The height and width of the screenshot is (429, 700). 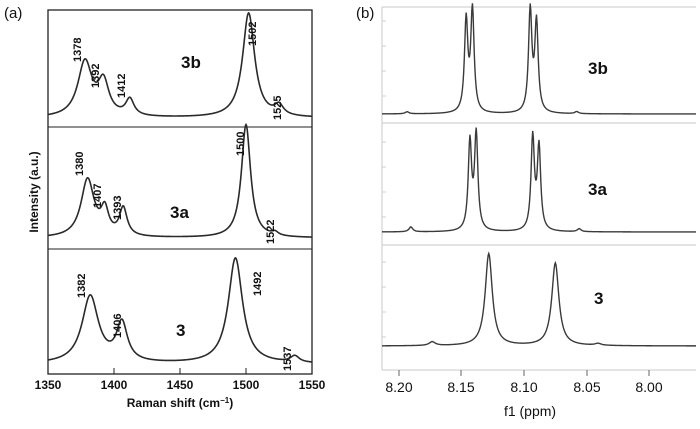 What do you see at coordinates (530, 411) in the screenshot?
I see `panel-b-x-axis-title: f1 (ppm)` at bounding box center [530, 411].